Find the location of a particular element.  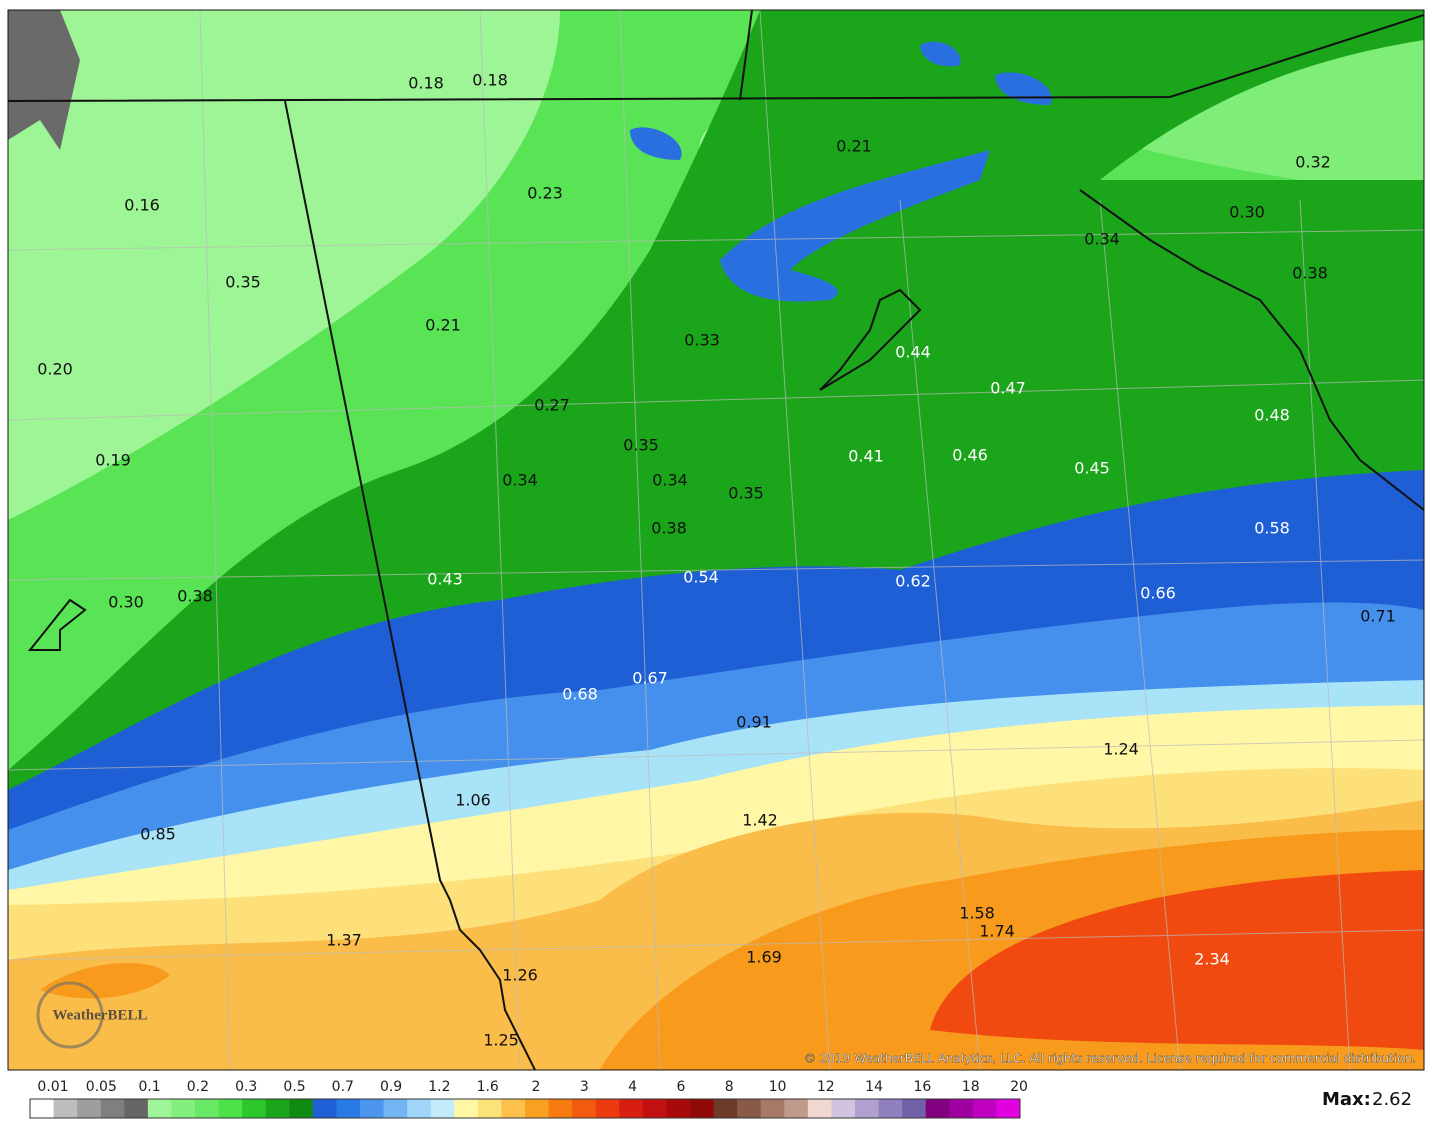

value-label: 0.48 is located at coordinates (1272, 415).